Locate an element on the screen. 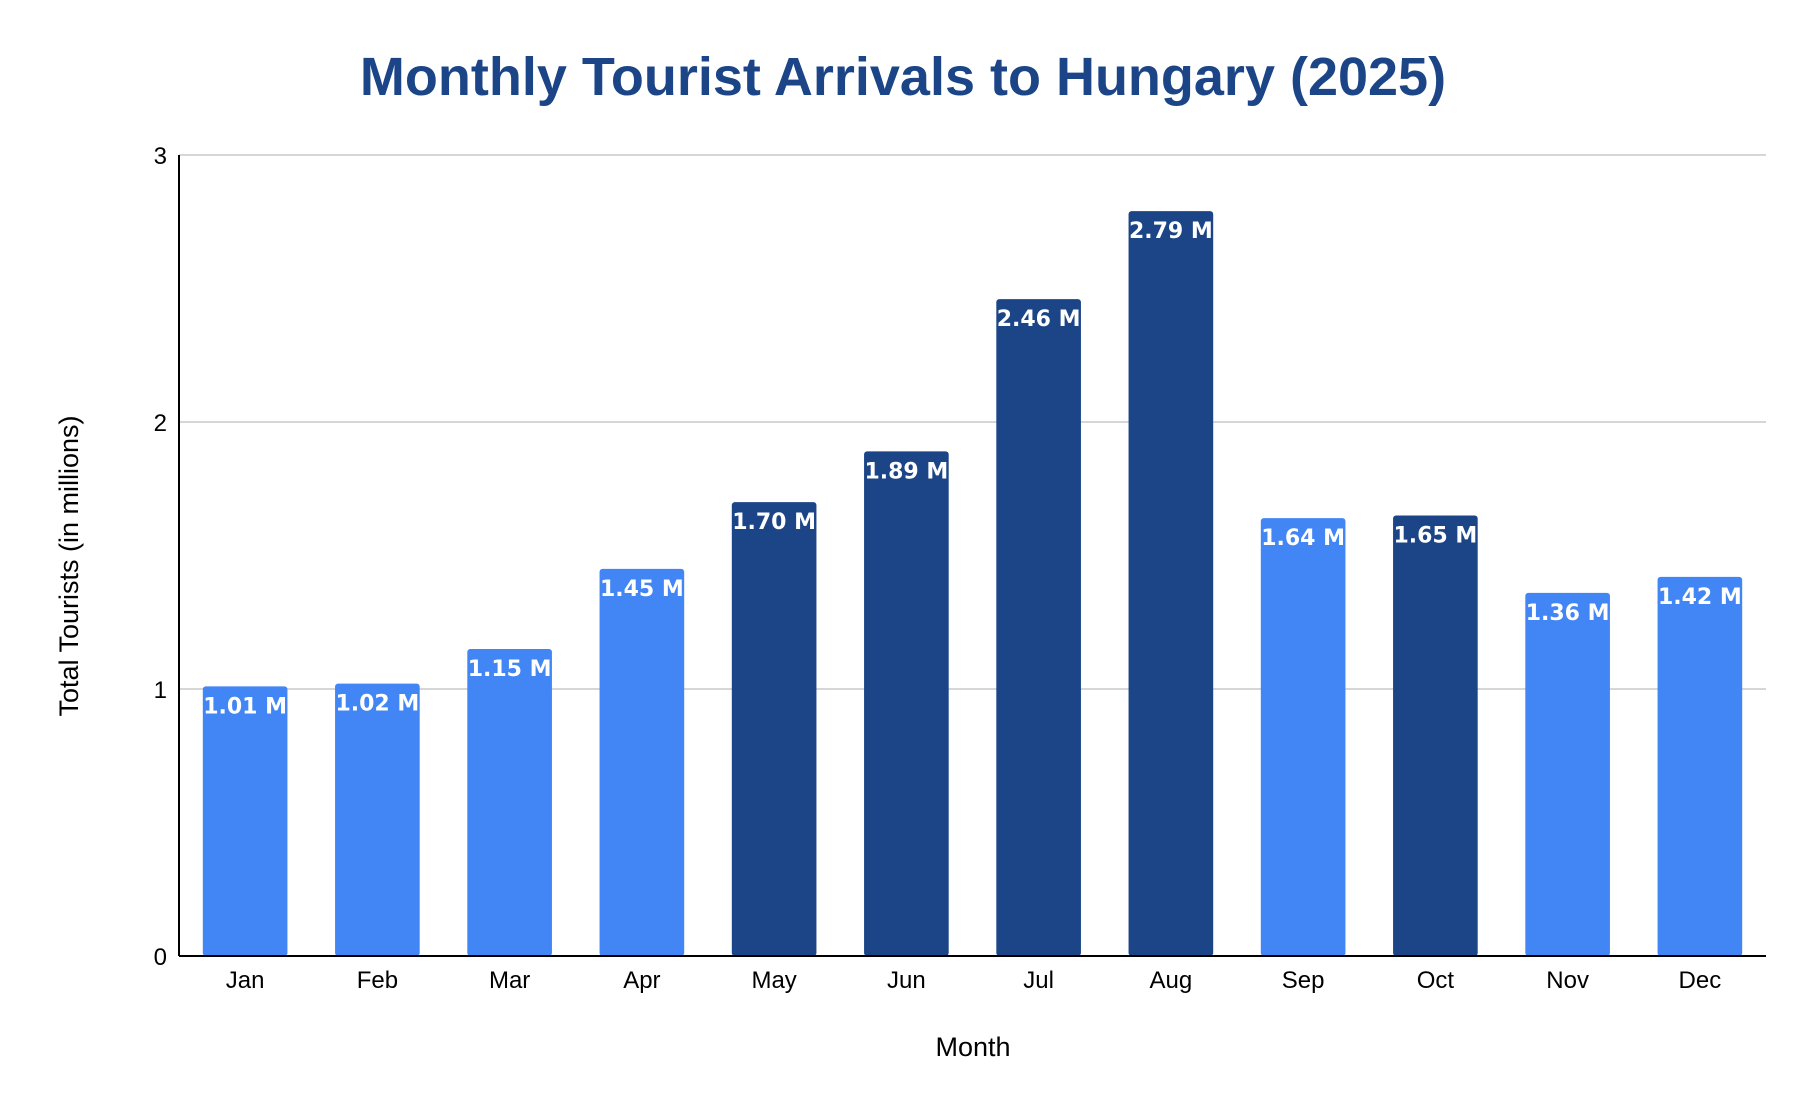 The width and height of the screenshot is (1806, 1108). x-tick-label: Sep is located at coordinates (1303, 980).